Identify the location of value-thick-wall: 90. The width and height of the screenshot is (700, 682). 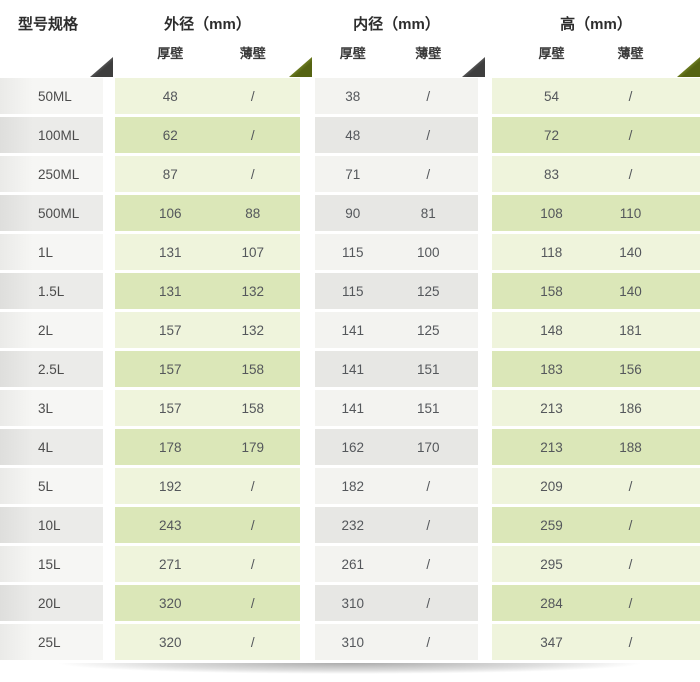
(353, 213).